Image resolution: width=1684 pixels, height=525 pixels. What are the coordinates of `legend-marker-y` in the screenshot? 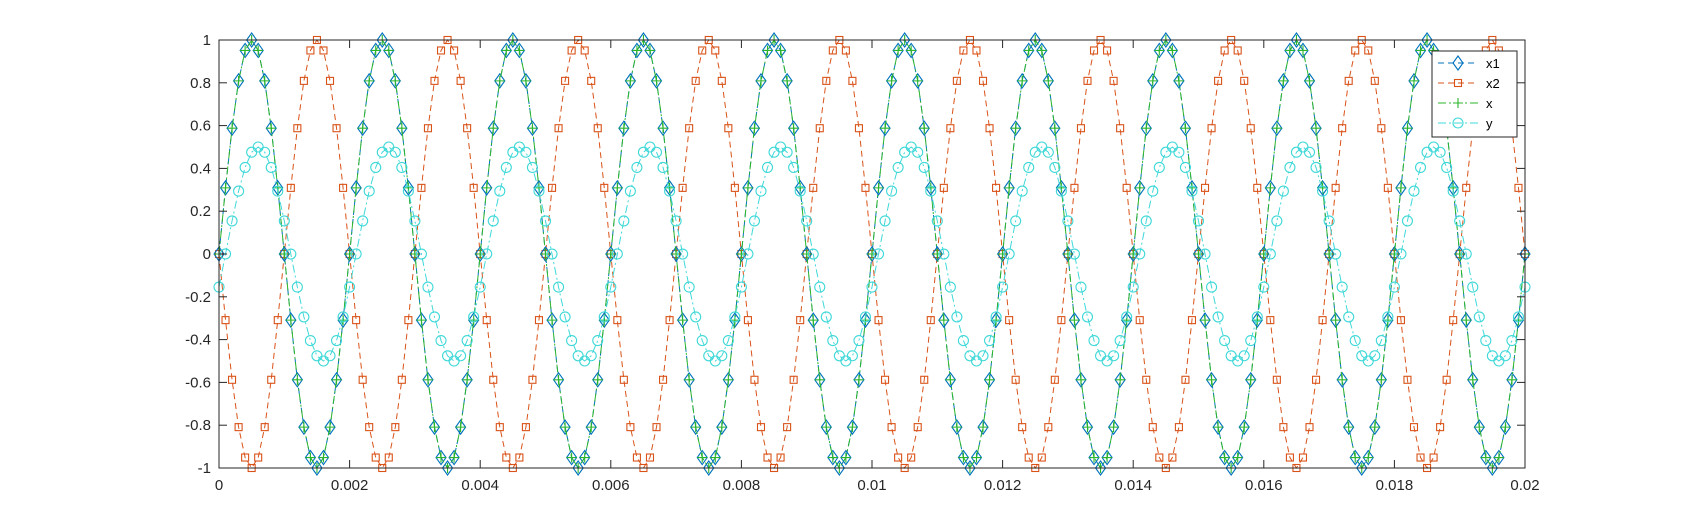 It's located at (1458, 123).